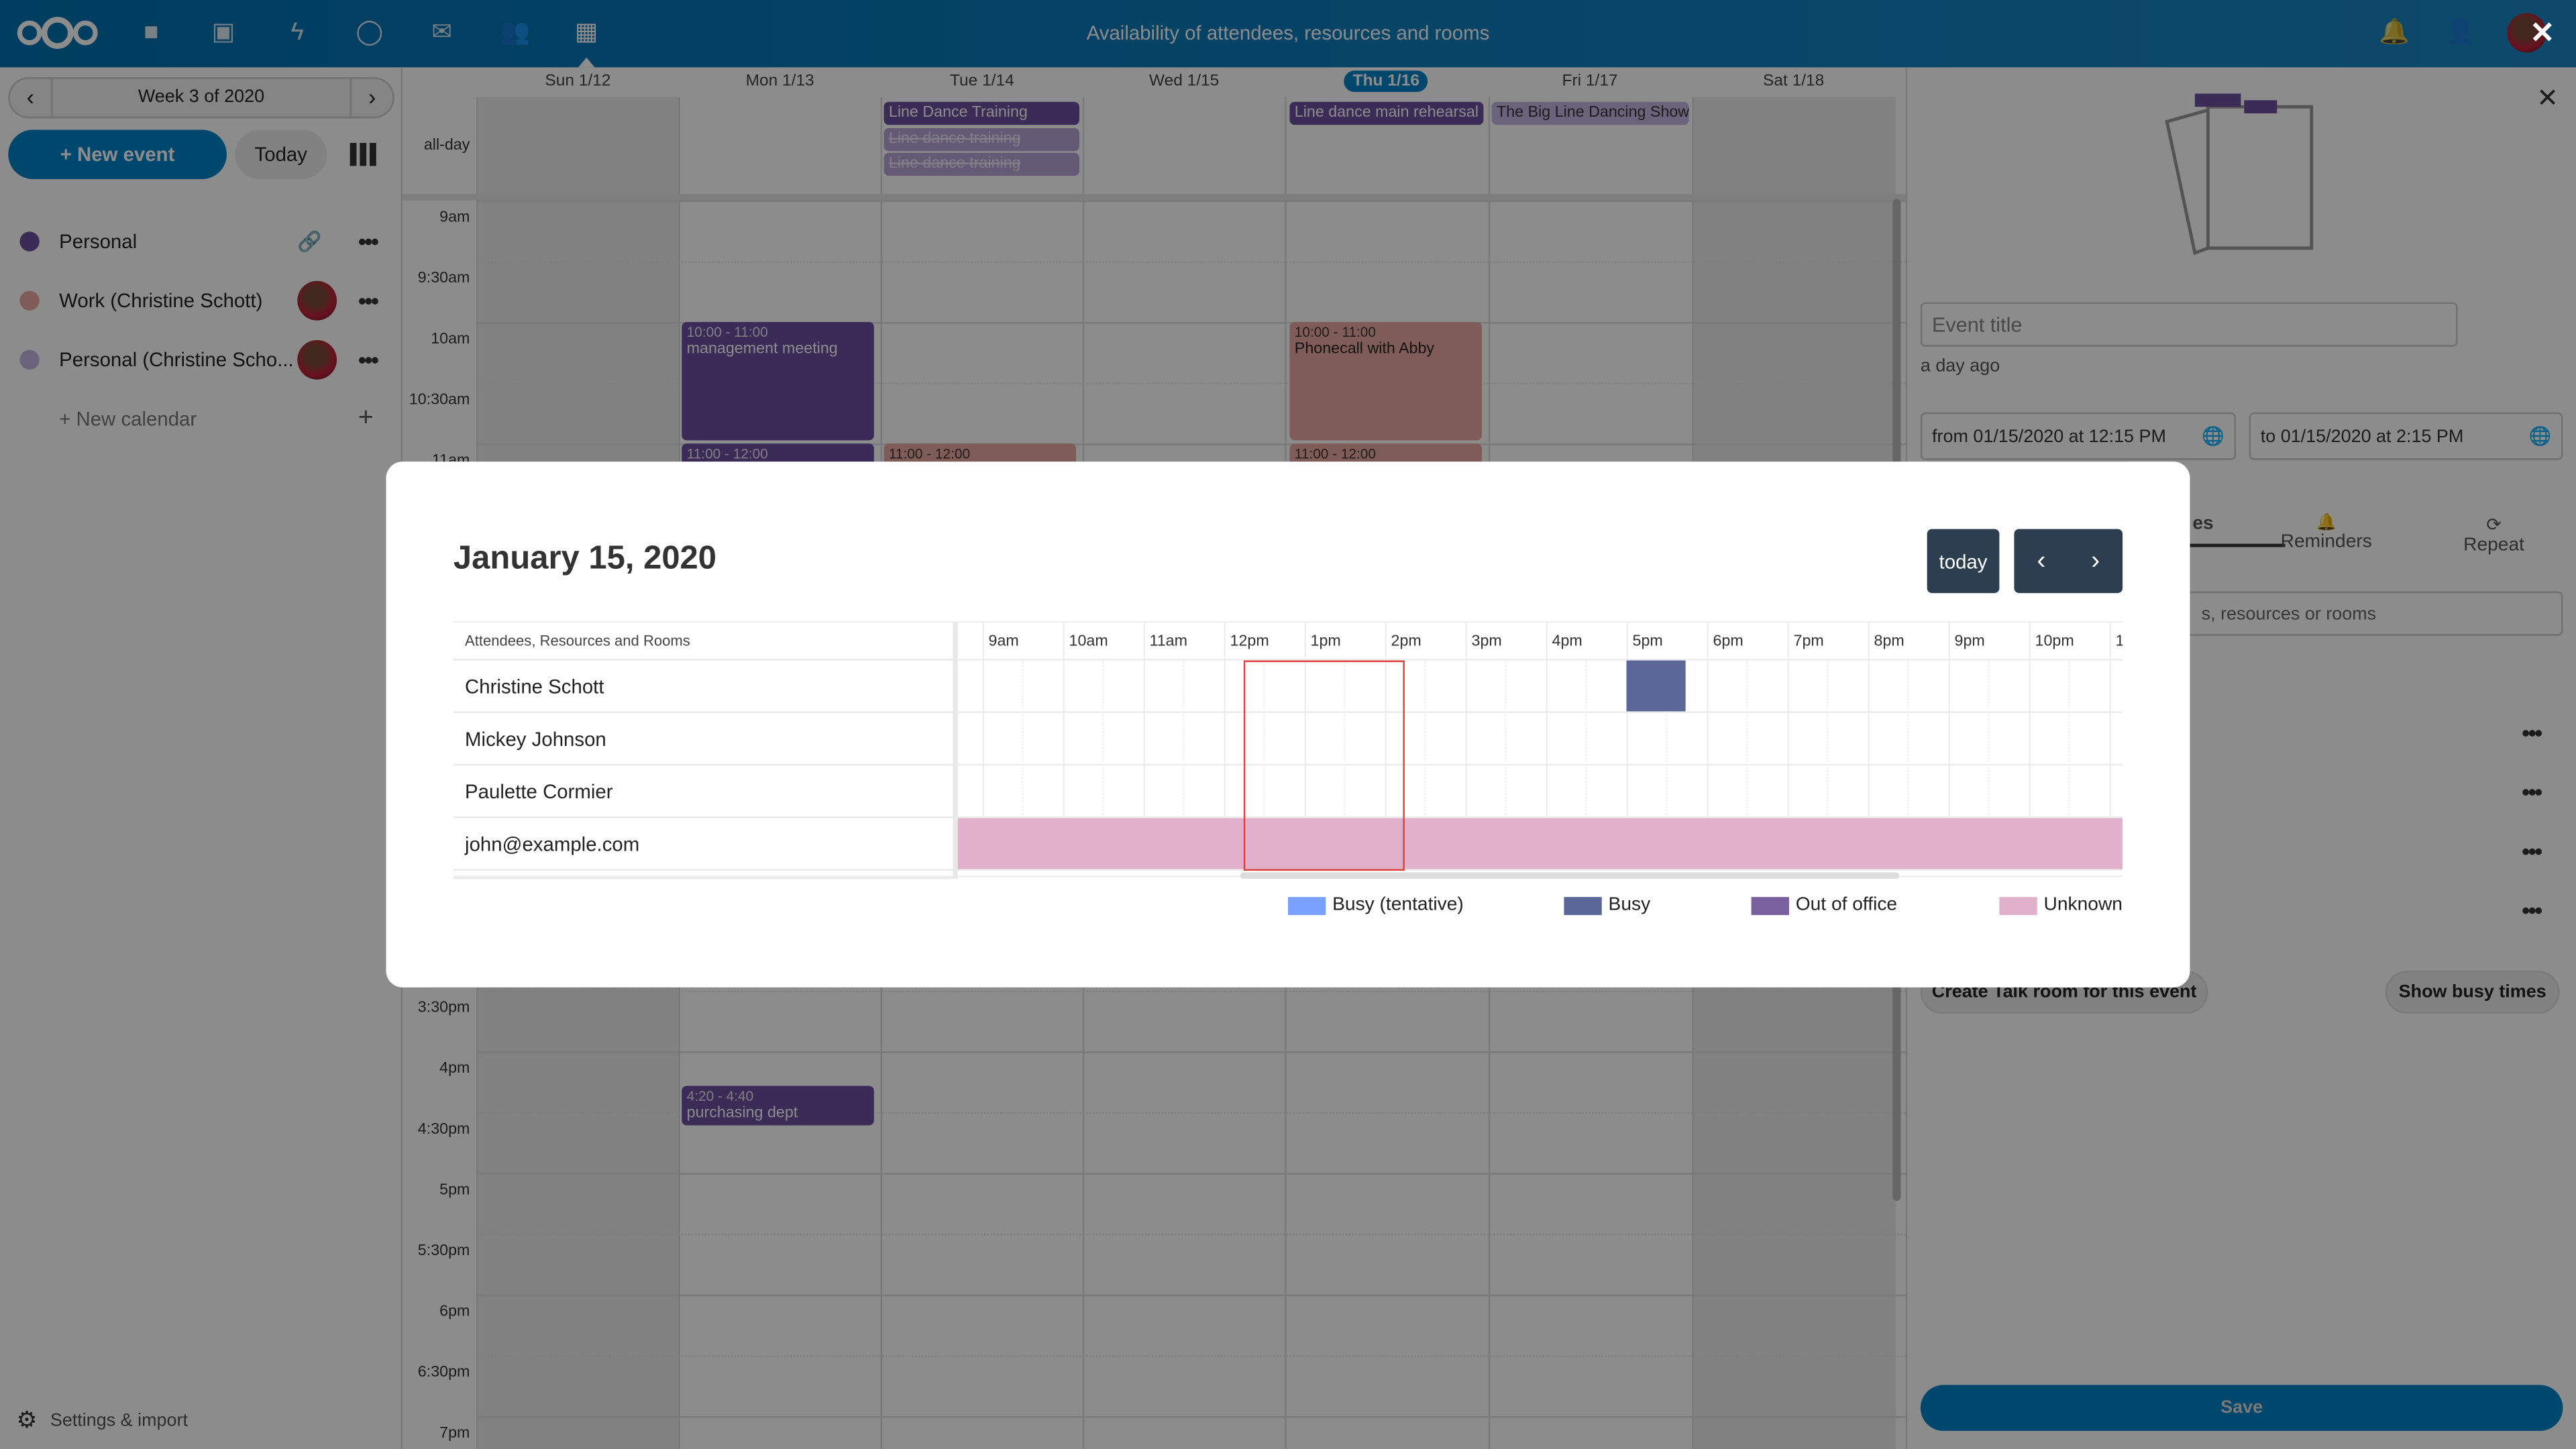 The height and width of the screenshot is (1449, 2576). What do you see at coordinates (778, 381) in the screenshot?
I see `calendar-event: 10:00 - 11:00 management meeting` at bounding box center [778, 381].